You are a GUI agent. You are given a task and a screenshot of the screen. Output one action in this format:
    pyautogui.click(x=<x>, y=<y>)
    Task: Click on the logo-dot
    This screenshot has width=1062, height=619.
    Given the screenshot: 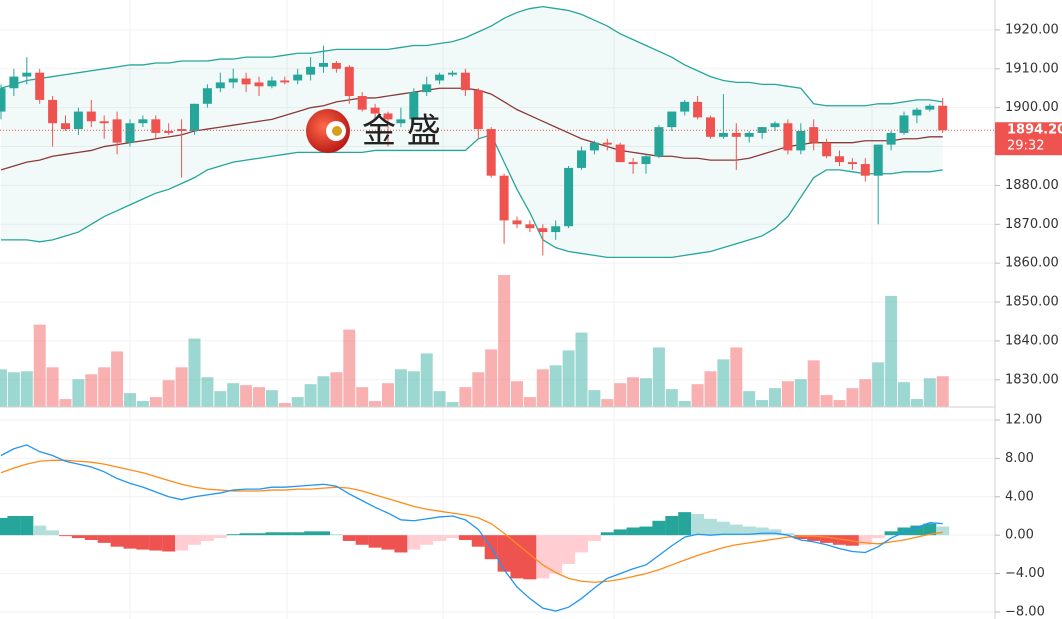 What is the action you would take?
    pyautogui.click(x=337, y=131)
    